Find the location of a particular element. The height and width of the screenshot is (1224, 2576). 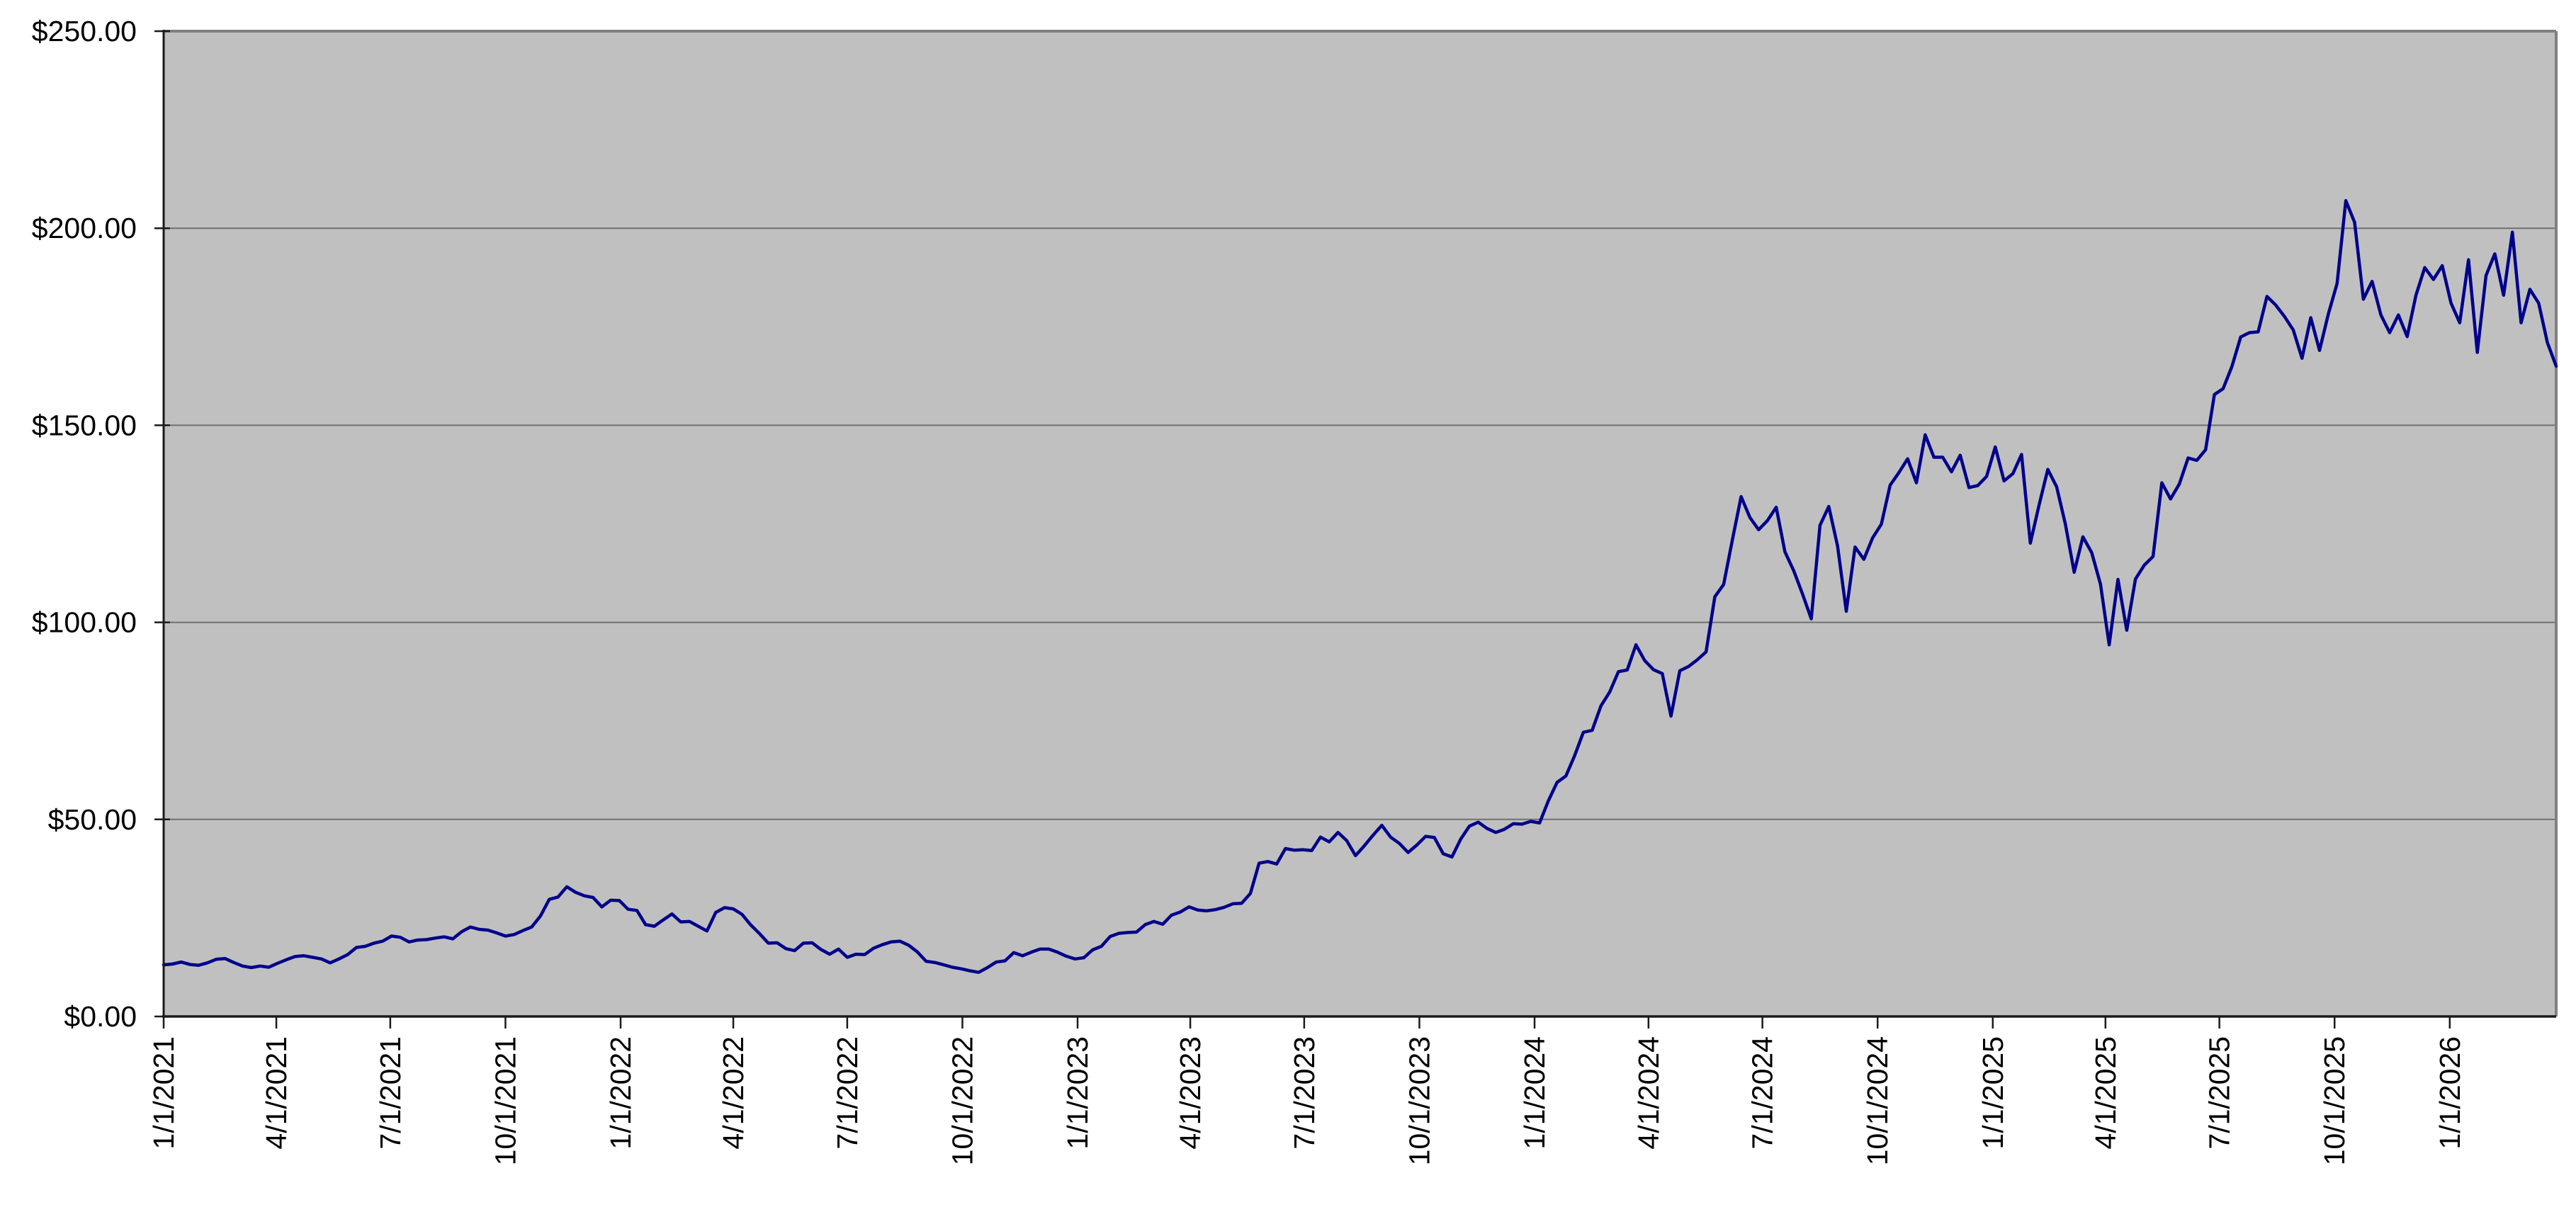

y-axis-label: $250.00 is located at coordinates (84, 31).